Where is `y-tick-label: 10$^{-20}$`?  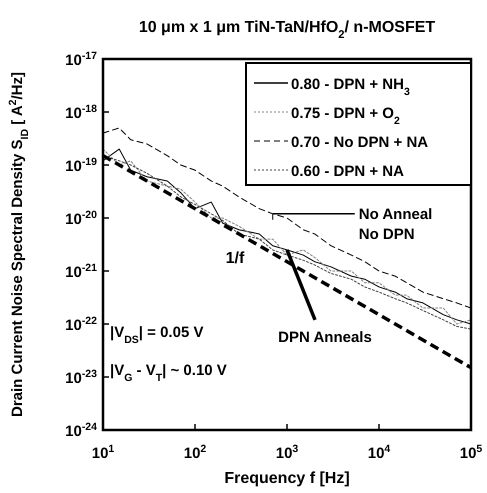
y-tick-label: 10$^{-20}$ is located at coordinates (81, 218).